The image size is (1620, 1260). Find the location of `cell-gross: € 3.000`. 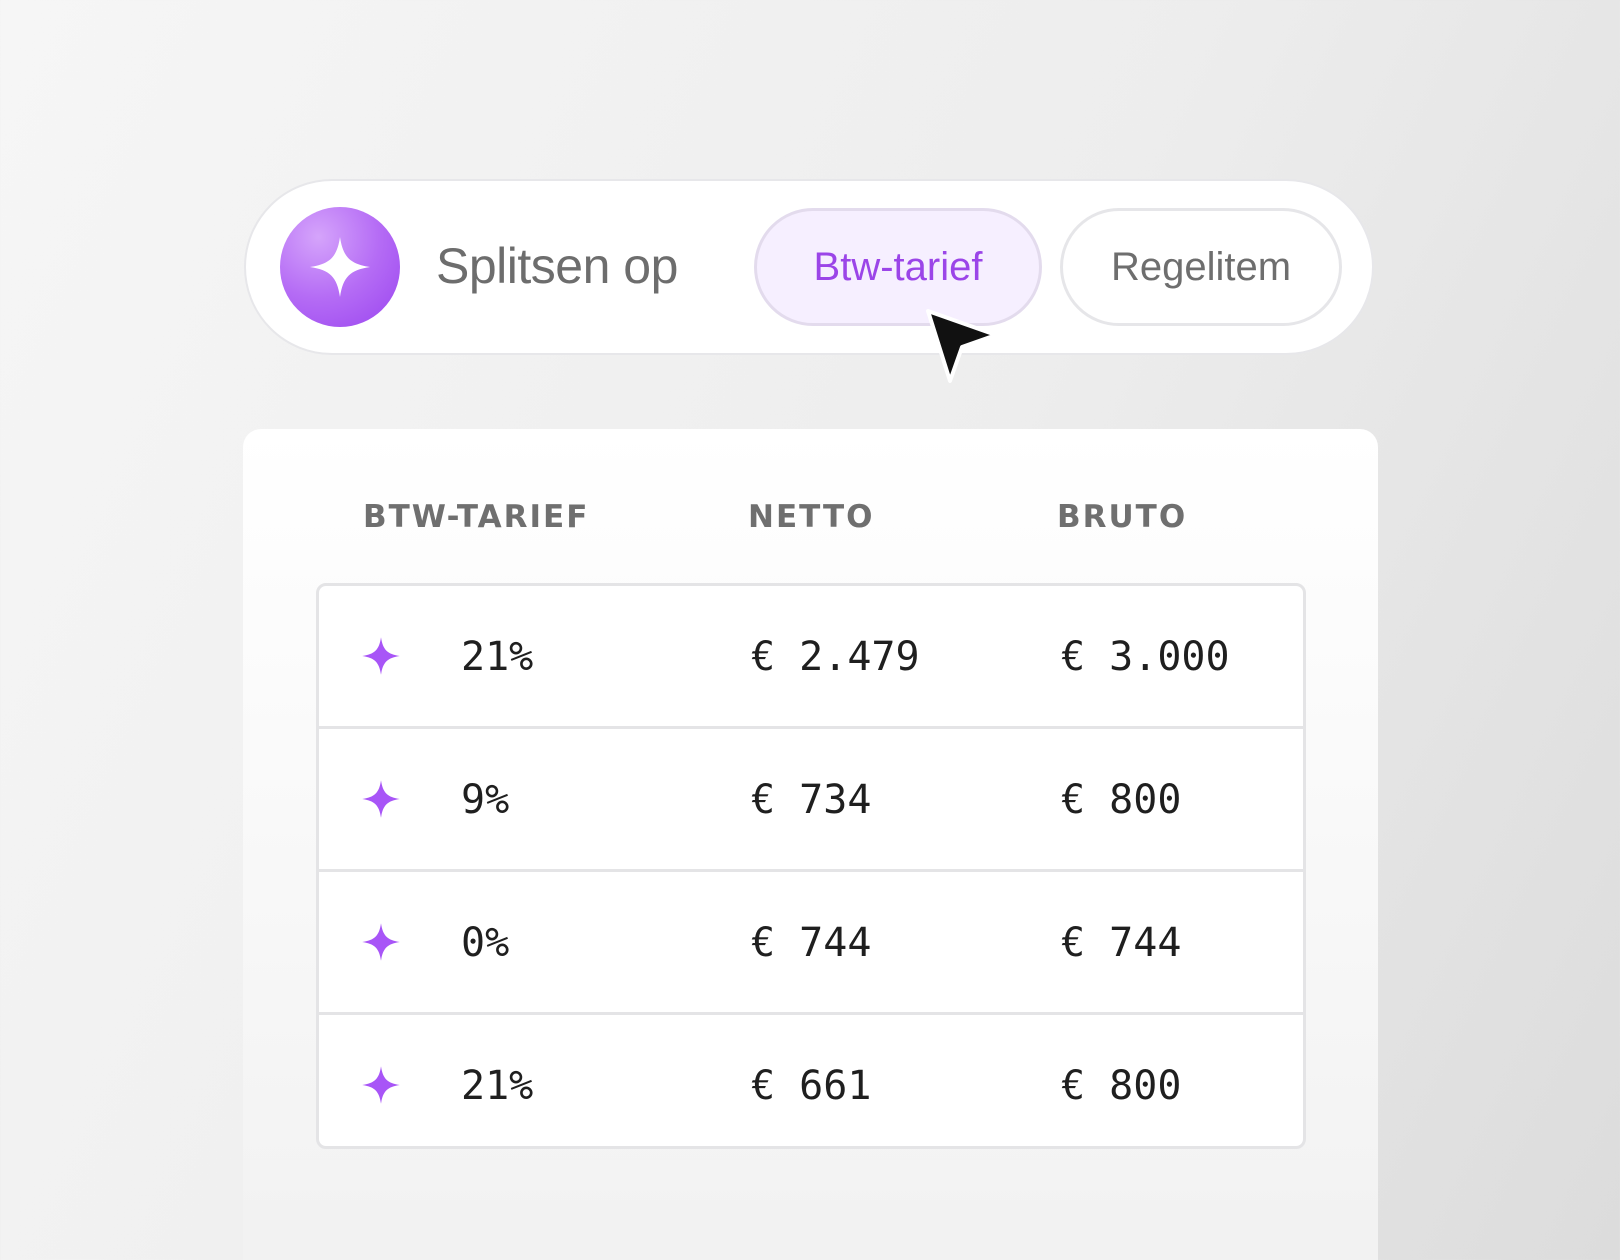

cell-gross: € 3.000 is located at coordinates (1145, 657).